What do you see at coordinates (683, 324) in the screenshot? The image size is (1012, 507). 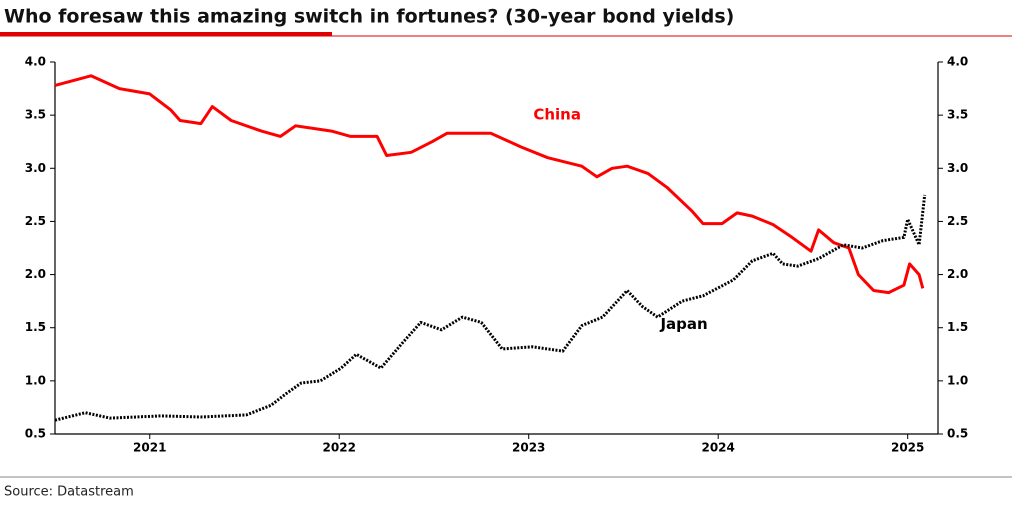 I see `series-label: Japan` at bounding box center [683, 324].